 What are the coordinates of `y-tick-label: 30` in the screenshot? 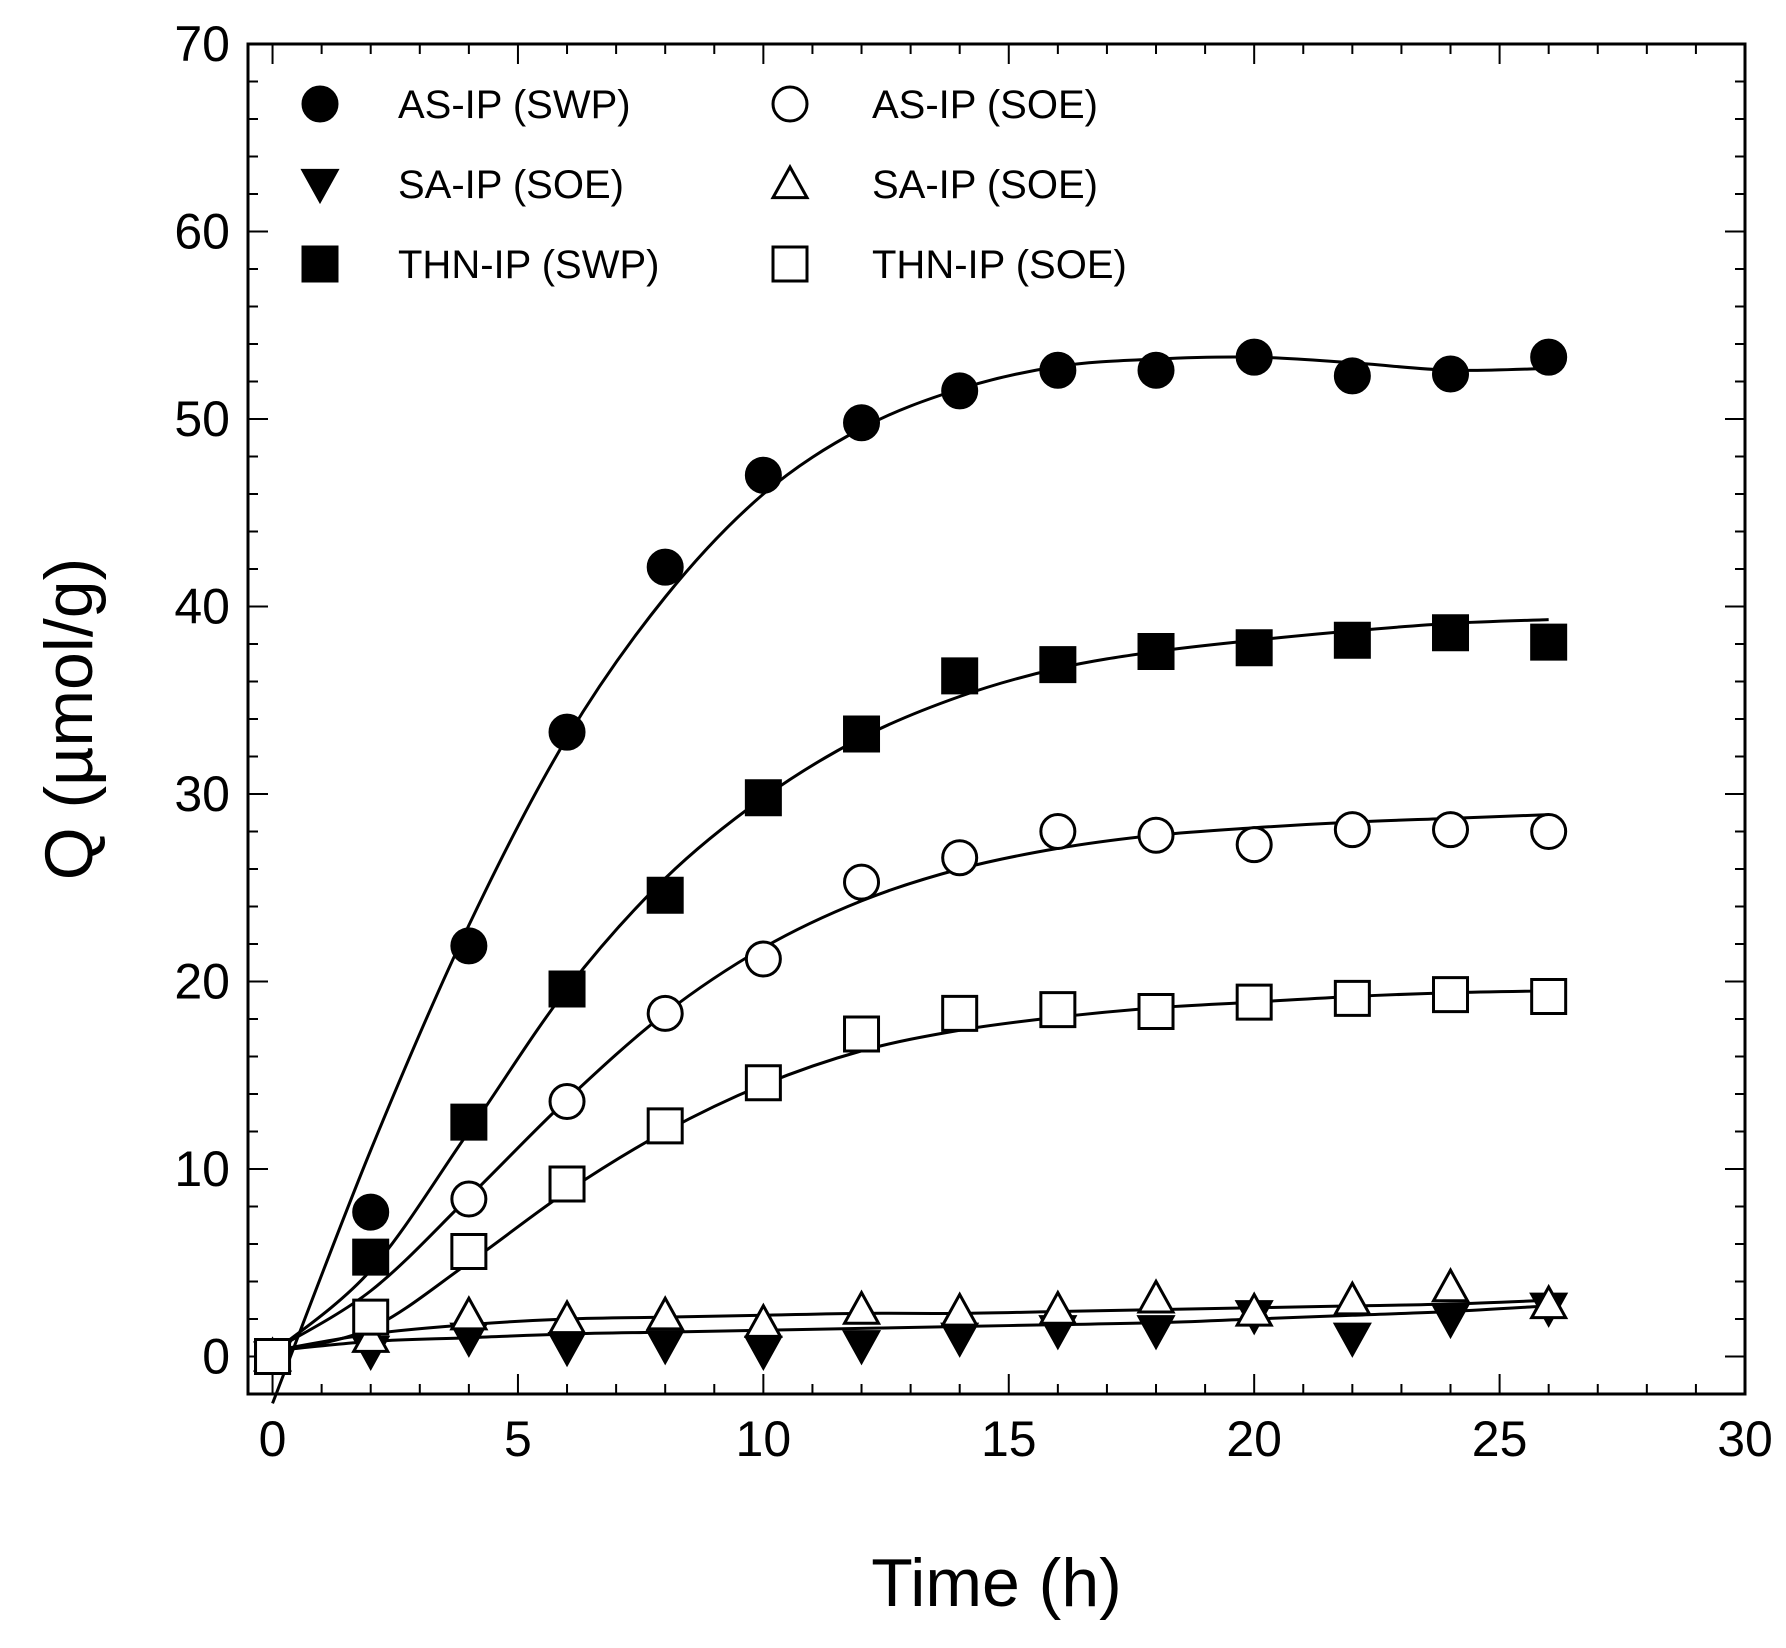 It's located at (202, 794).